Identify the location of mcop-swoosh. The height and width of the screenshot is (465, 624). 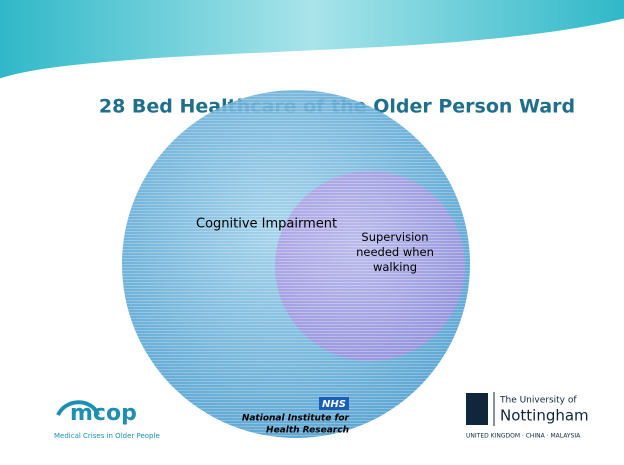
(78, 408).